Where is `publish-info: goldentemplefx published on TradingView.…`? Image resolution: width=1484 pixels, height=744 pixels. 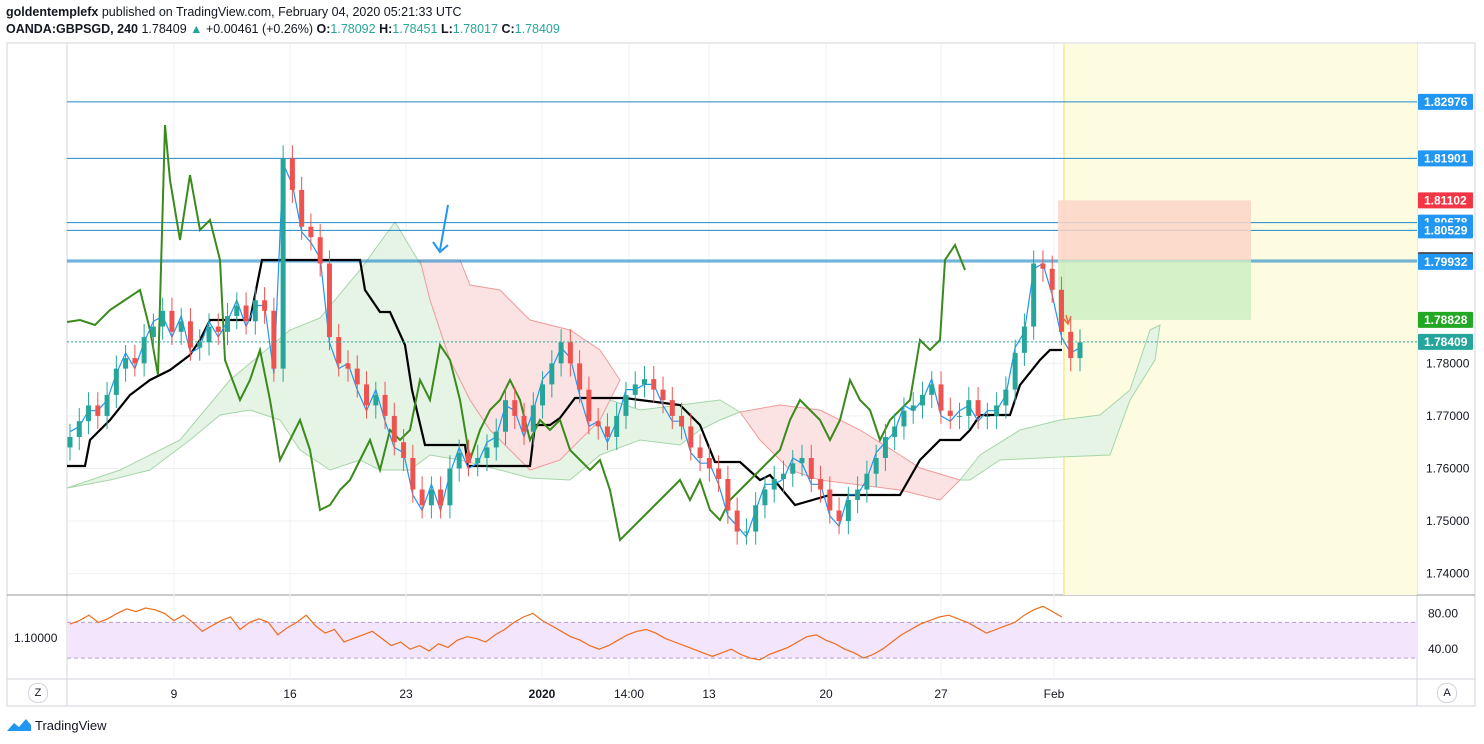
publish-info: goldentemplefx published on TradingView.… is located at coordinates (234, 12).